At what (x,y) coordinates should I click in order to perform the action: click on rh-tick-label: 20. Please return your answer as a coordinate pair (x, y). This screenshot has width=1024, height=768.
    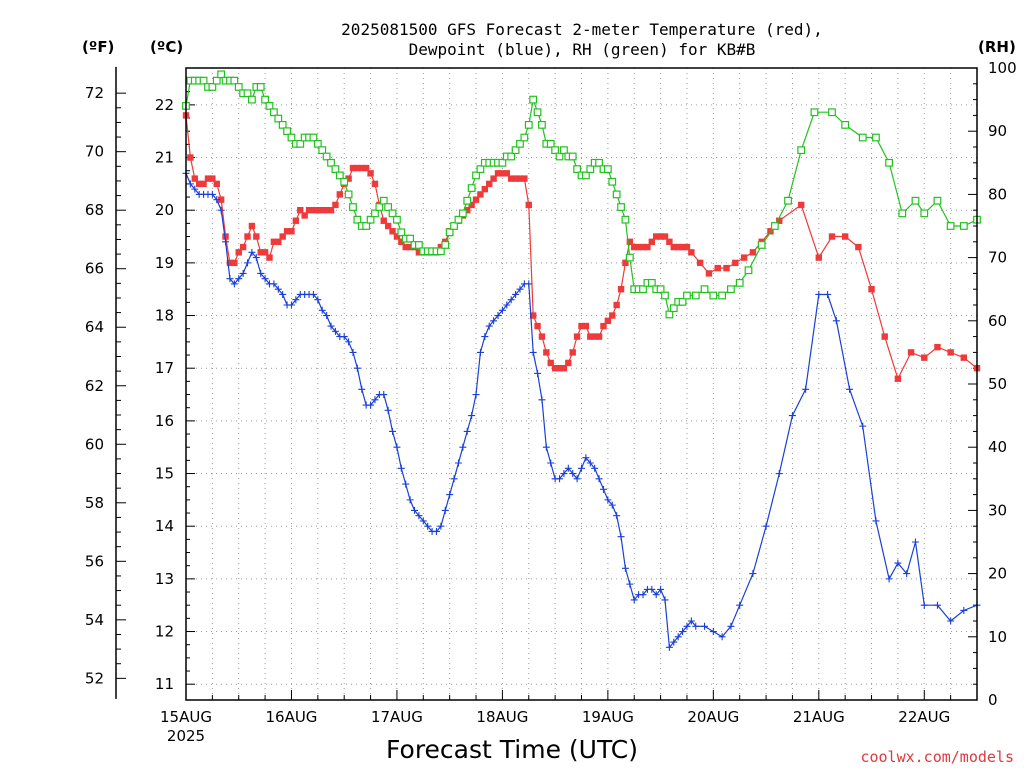
    Looking at the image, I should click on (997, 574).